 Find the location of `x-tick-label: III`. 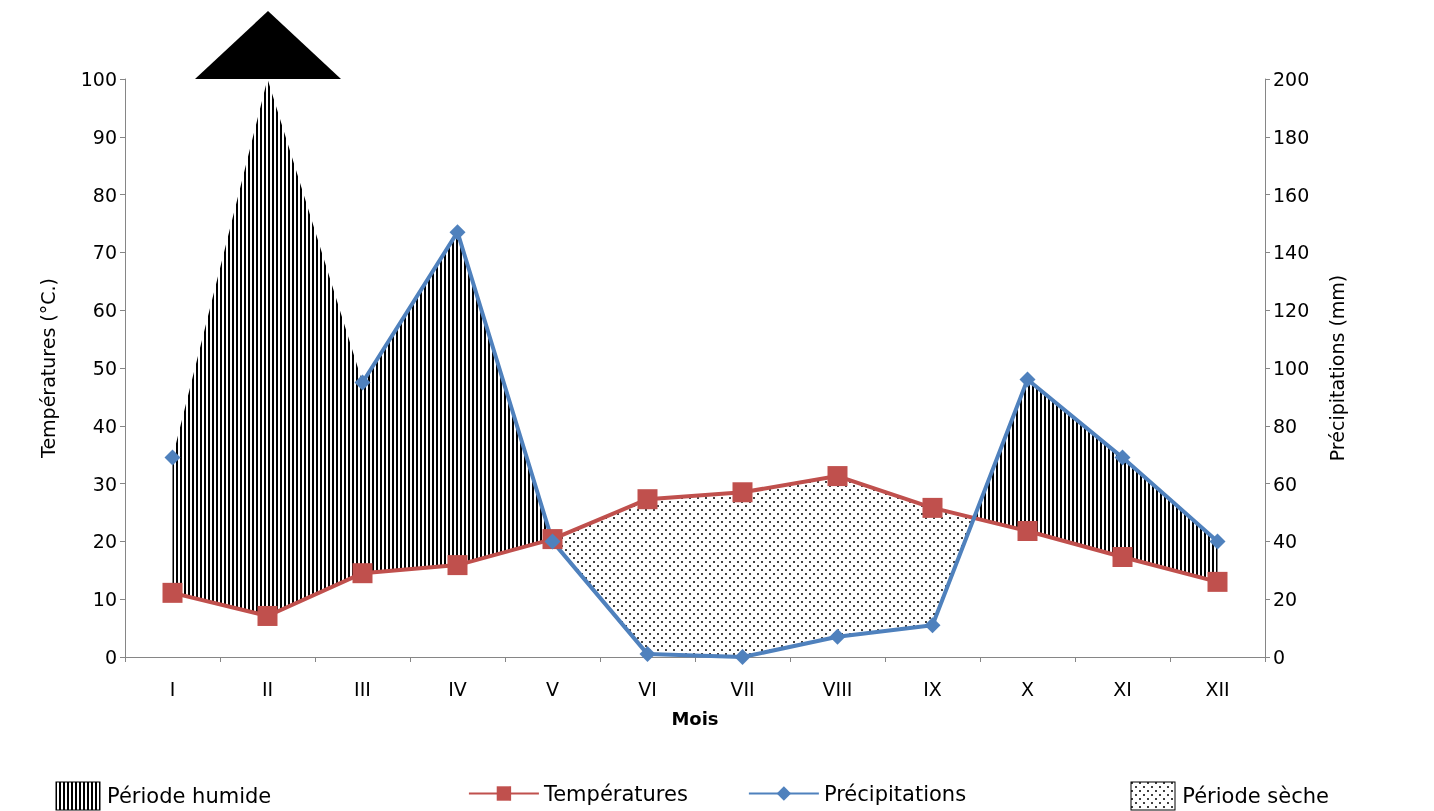

x-tick-label: III is located at coordinates (362, 688).